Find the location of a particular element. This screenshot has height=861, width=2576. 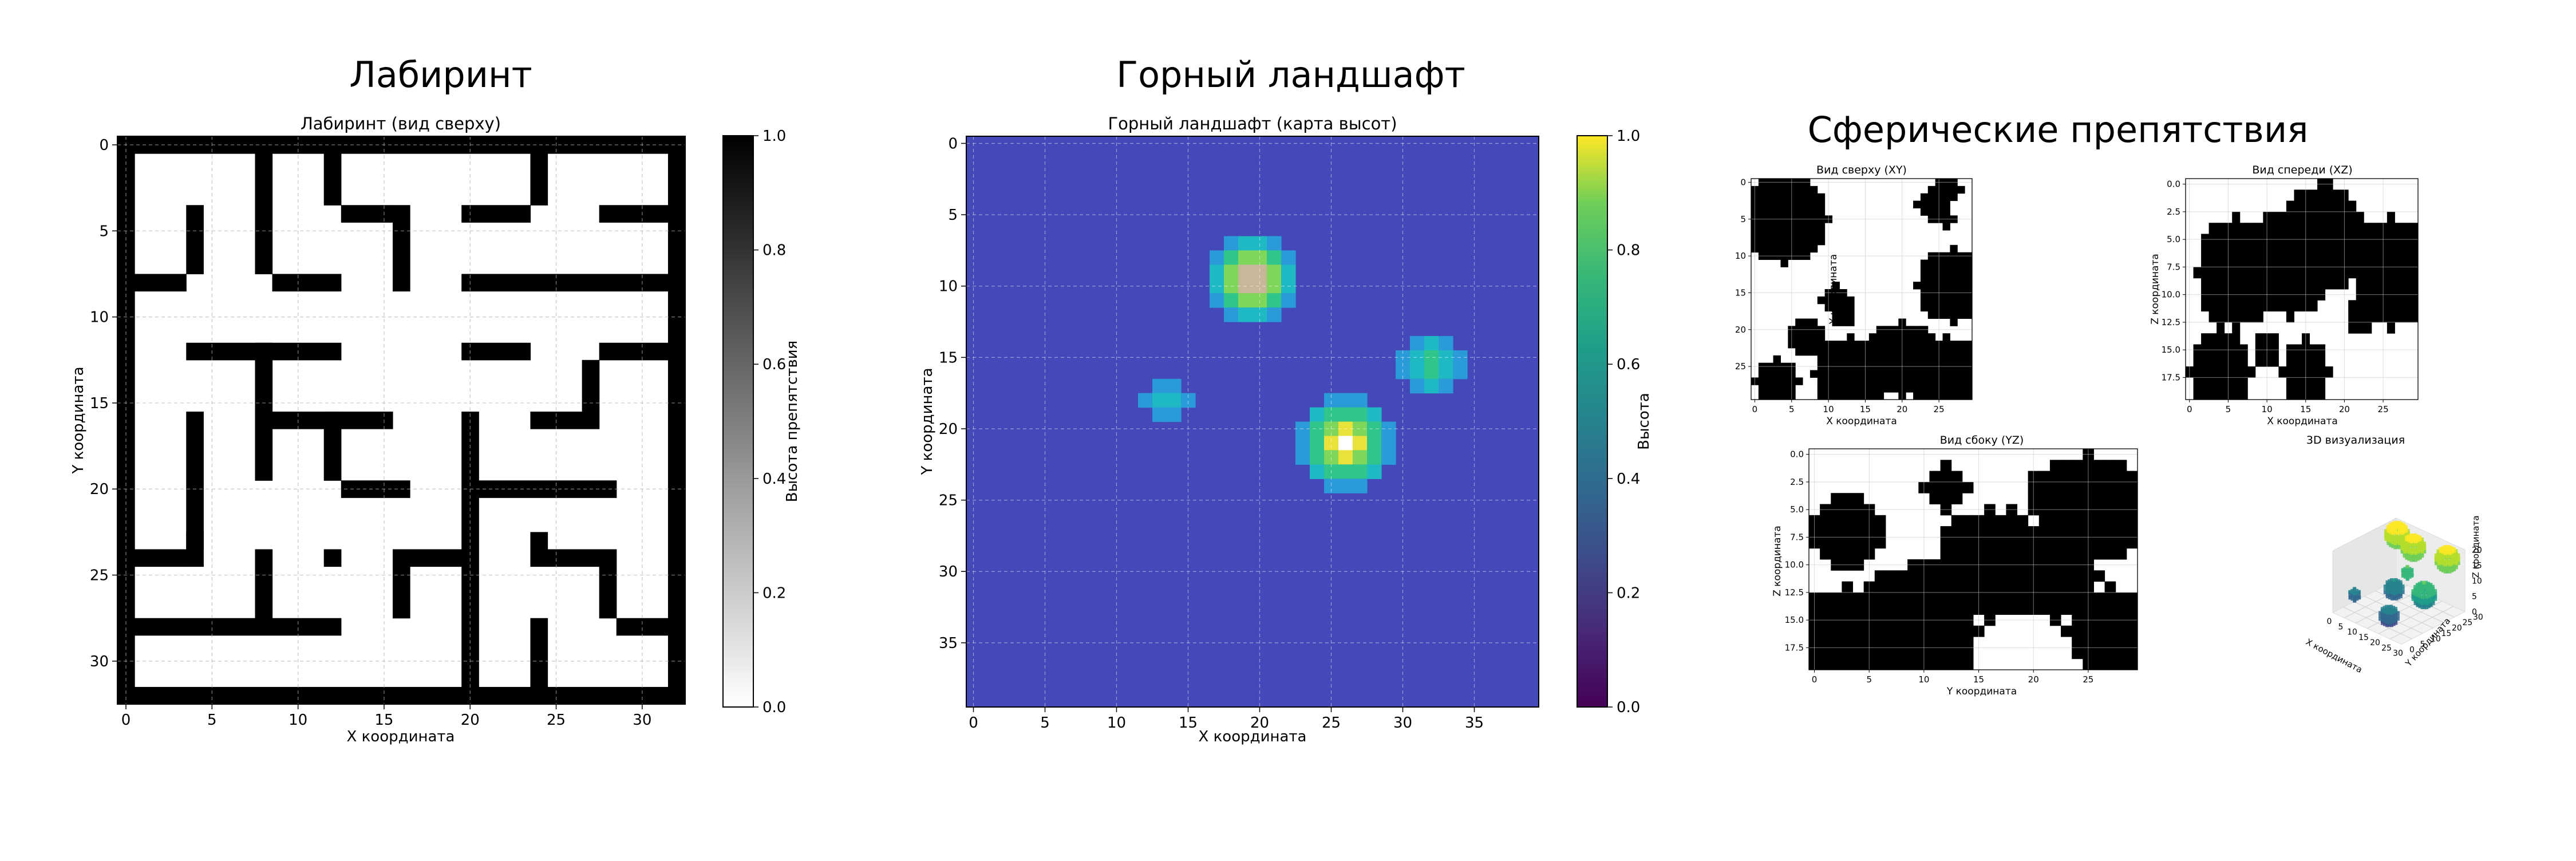

mountain-cells is located at coordinates (1252, 421).